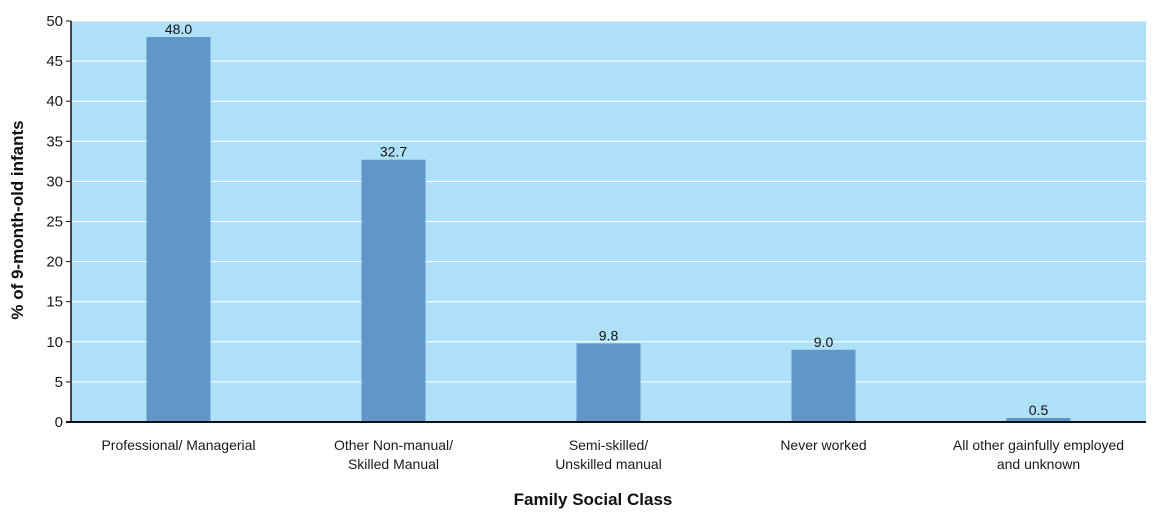  Describe the element at coordinates (17, 219) in the screenshot. I see `y-axis-title: % of 9-month-old infants` at that location.